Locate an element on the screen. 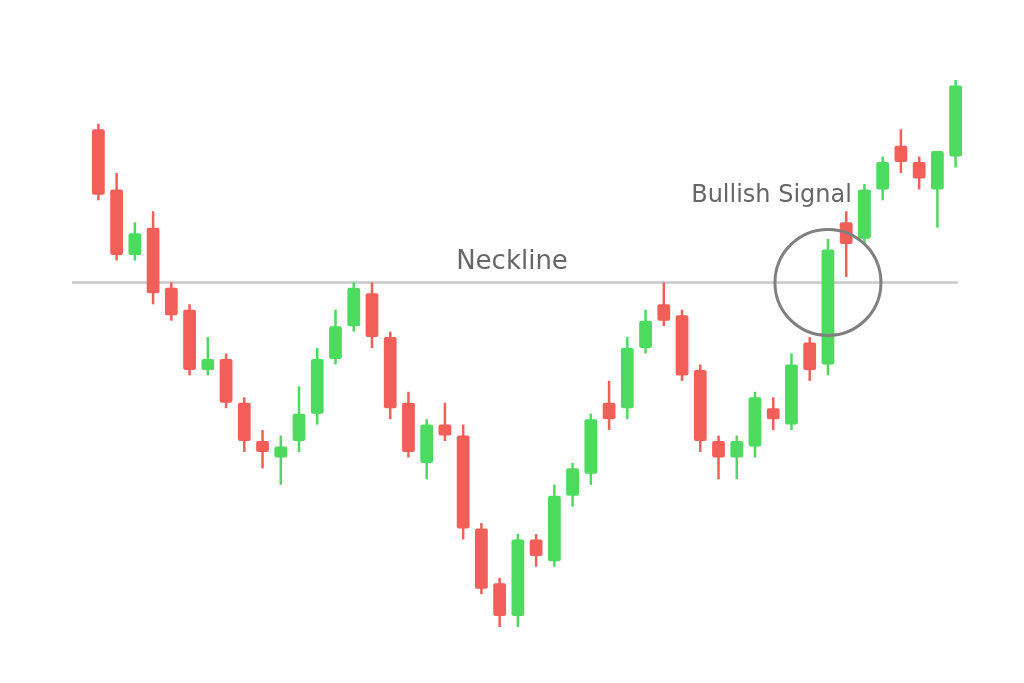  ref-line-label: Neckline is located at coordinates (512, 260).